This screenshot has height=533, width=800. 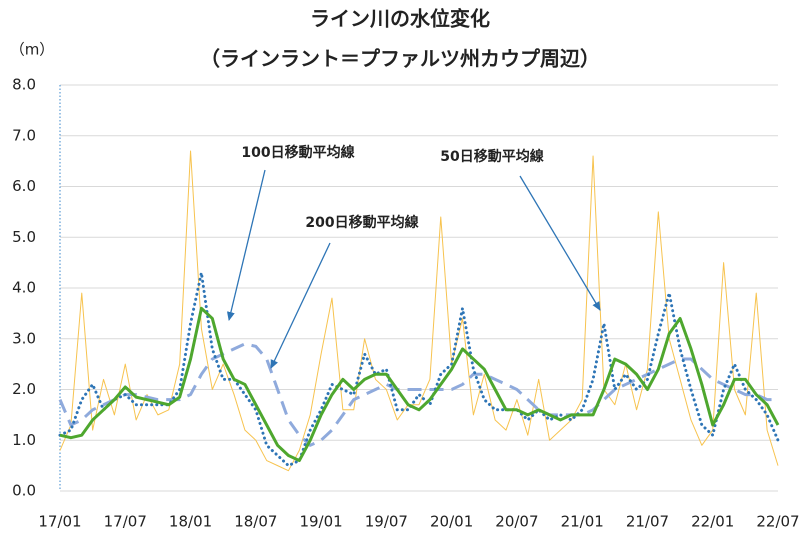 What do you see at coordinates (491, 156) in the screenshot?
I see `annotation: 50日移動平均線` at bounding box center [491, 156].